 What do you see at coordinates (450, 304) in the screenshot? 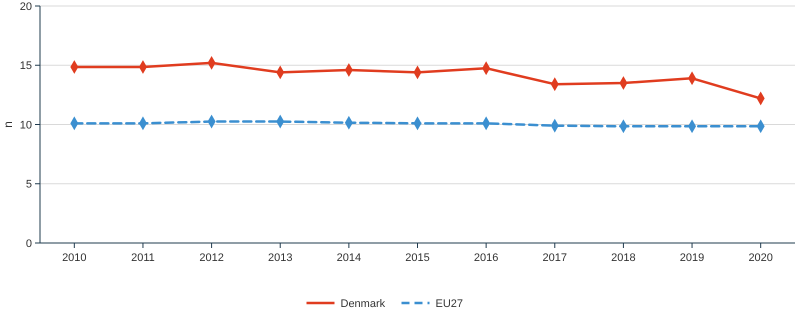
I see `legend-label: EU27` at bounding box center [450, 304].